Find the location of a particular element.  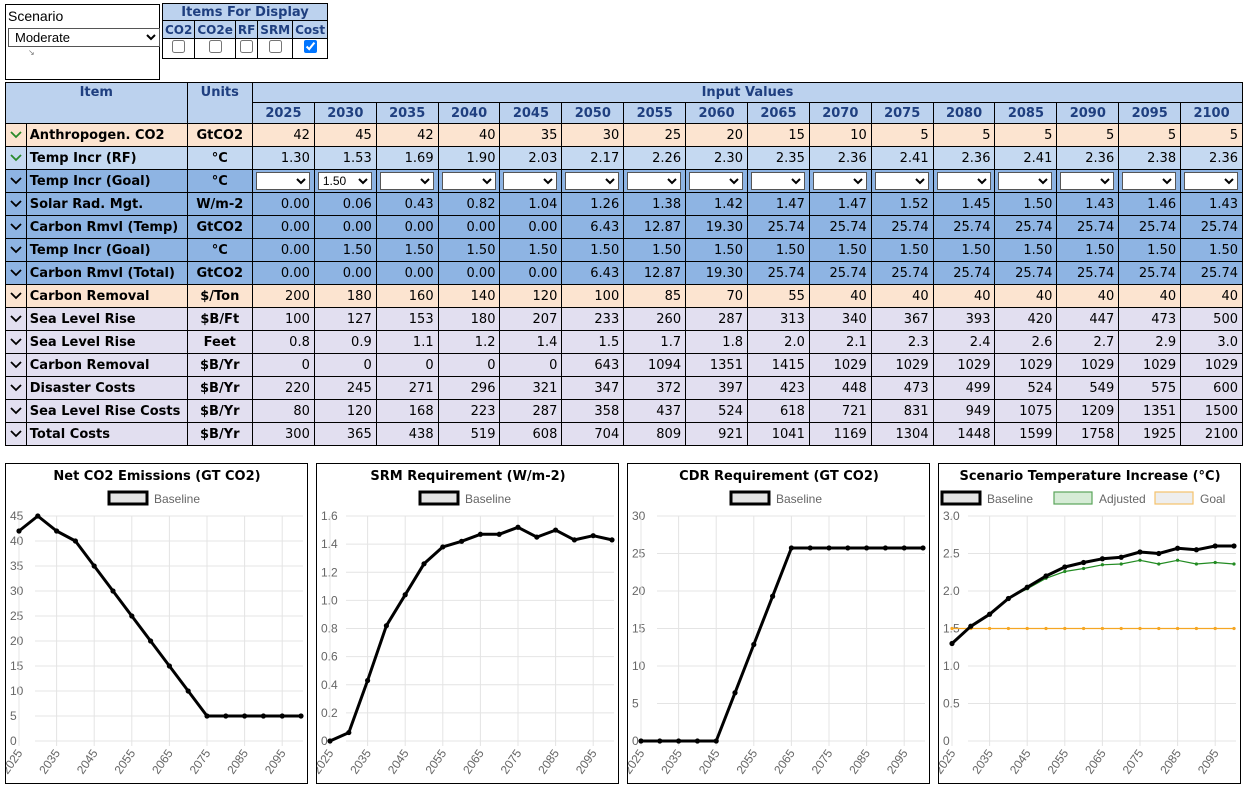

goal-select-2095 is located at coordinates (1149, 181).